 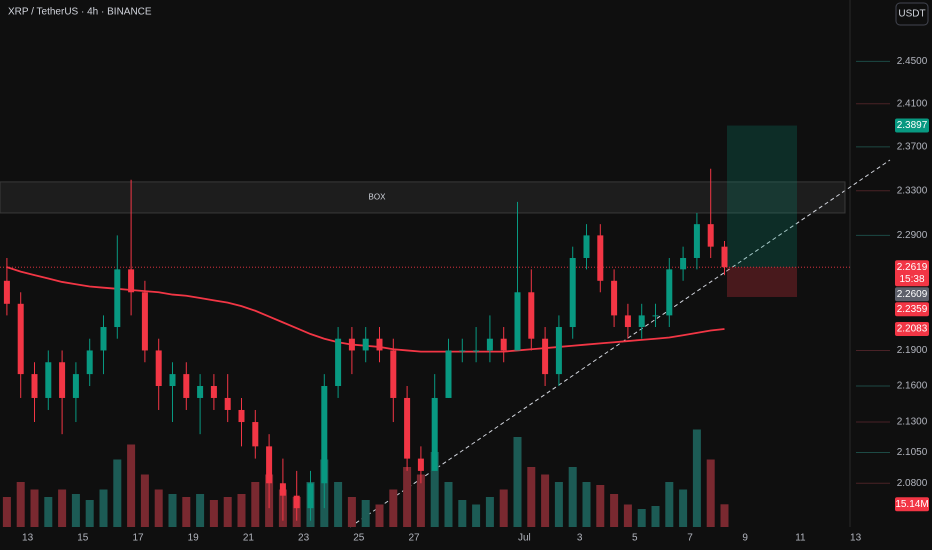 I want to click on volume-badge, so click(x=912, y=504).